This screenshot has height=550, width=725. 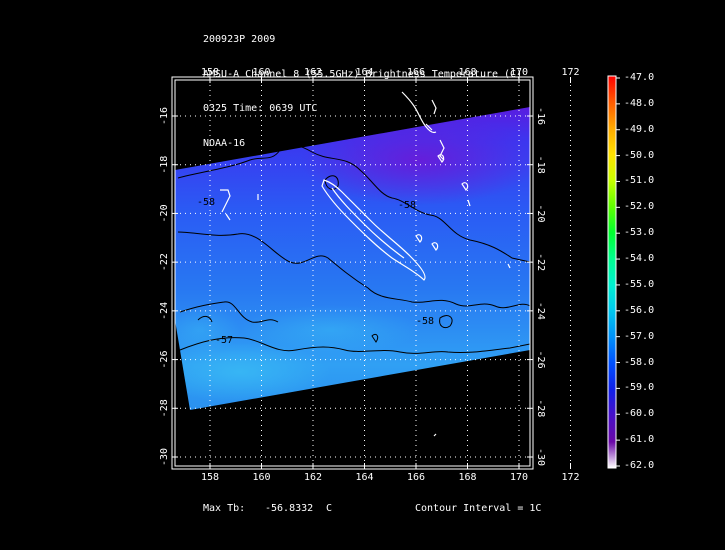 I want to click on colorbar, so click(x=613, y=272).